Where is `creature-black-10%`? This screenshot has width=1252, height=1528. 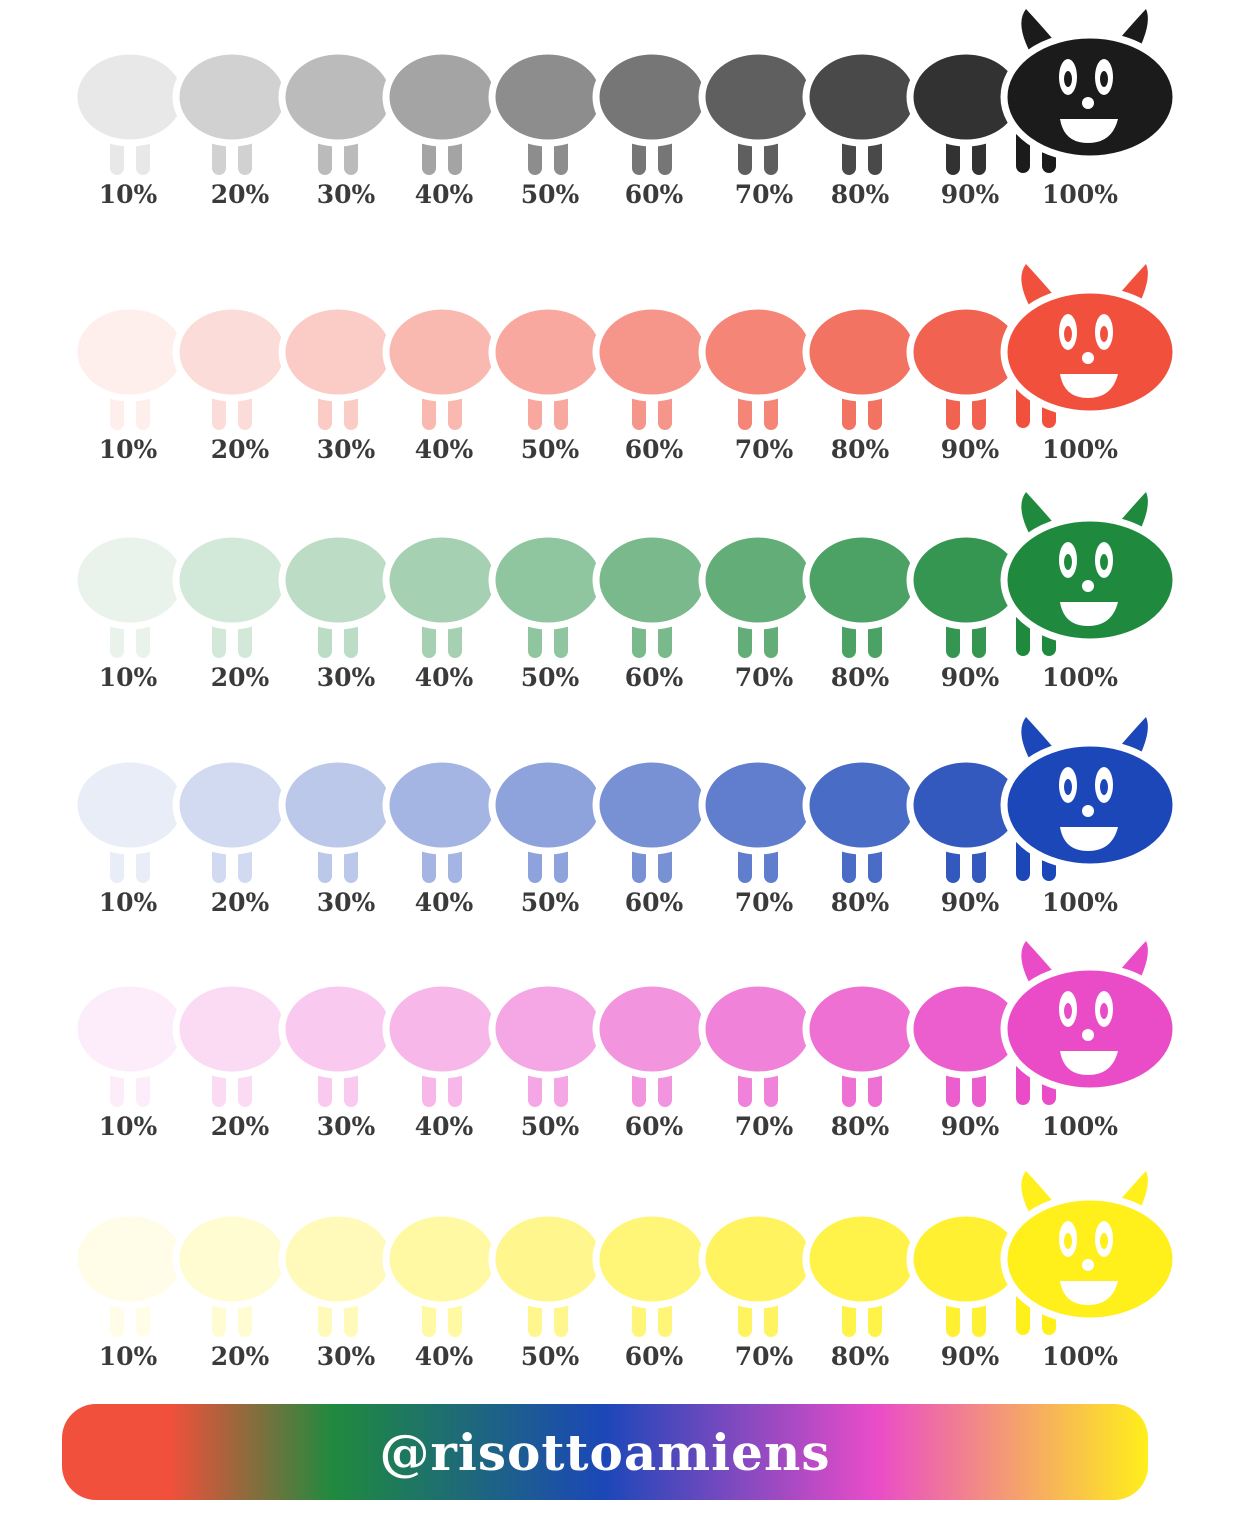
creature-black-10% is located at coordinates (130, 111).